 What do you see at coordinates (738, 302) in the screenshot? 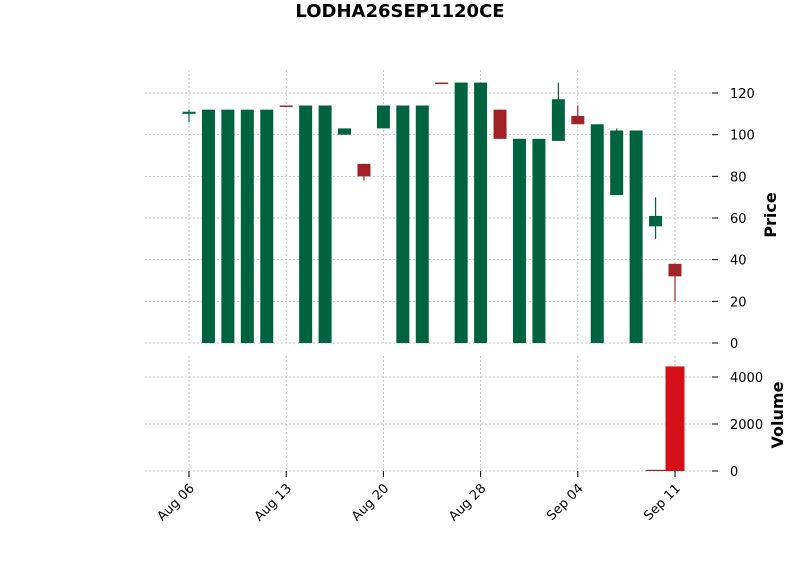
I see `price-tick-label: 20` at bounding box center [738, 302].